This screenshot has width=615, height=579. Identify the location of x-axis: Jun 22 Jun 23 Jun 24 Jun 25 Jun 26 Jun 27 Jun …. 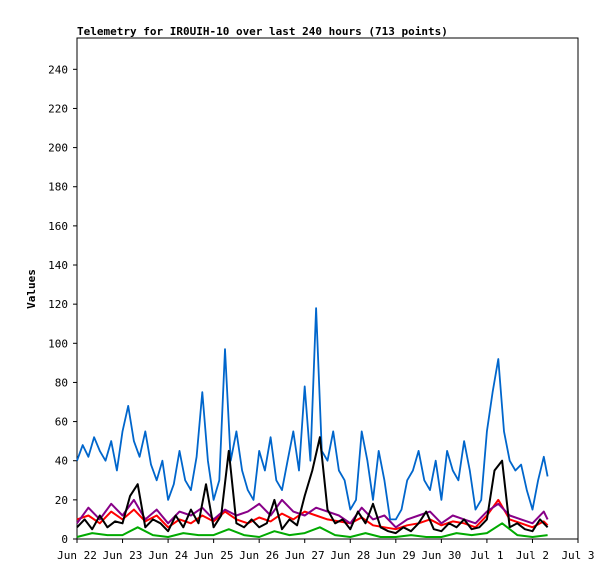
(326, 550).